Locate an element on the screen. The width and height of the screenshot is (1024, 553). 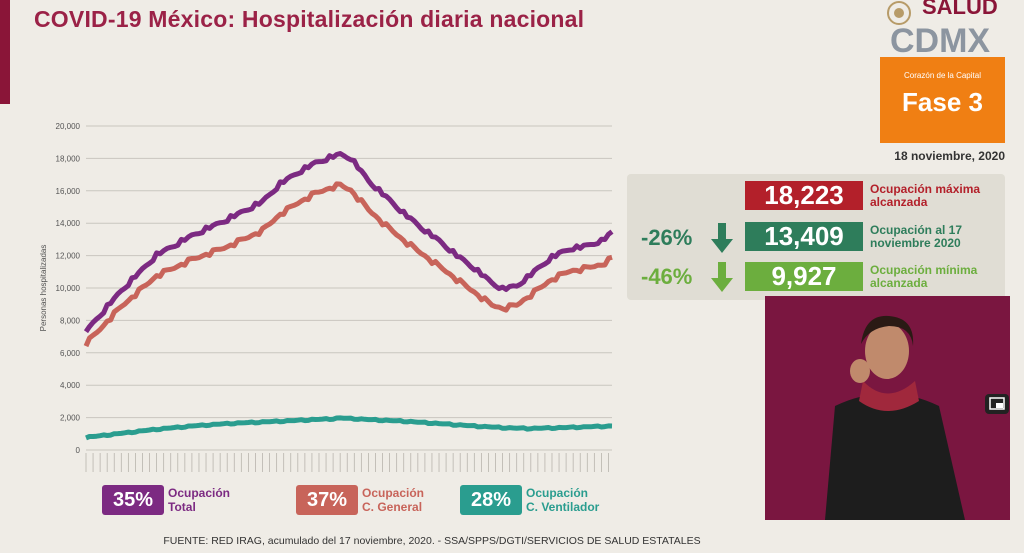
max-label: Ocupación máxima alcanzada is located at coordinates (925, 195).